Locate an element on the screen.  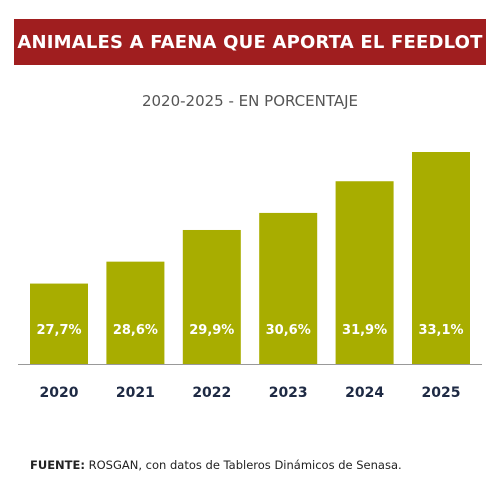
data-label-2022: 29,9% is located at coordinates (211, 330).